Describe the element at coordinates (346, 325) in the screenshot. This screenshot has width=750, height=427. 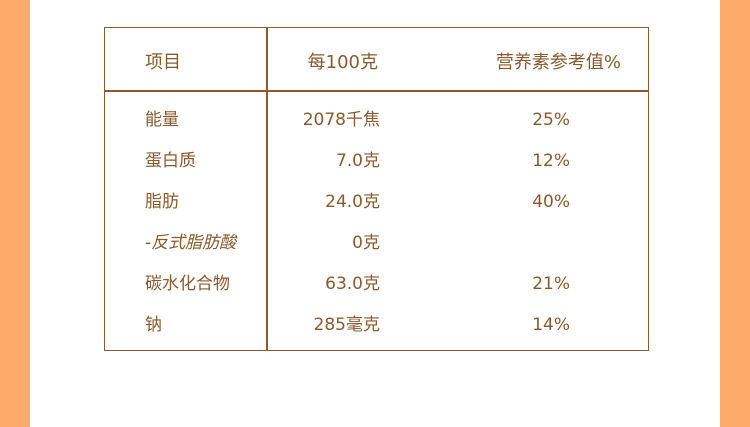
I see `row-sodium-per100g: 285毫克` at that location.